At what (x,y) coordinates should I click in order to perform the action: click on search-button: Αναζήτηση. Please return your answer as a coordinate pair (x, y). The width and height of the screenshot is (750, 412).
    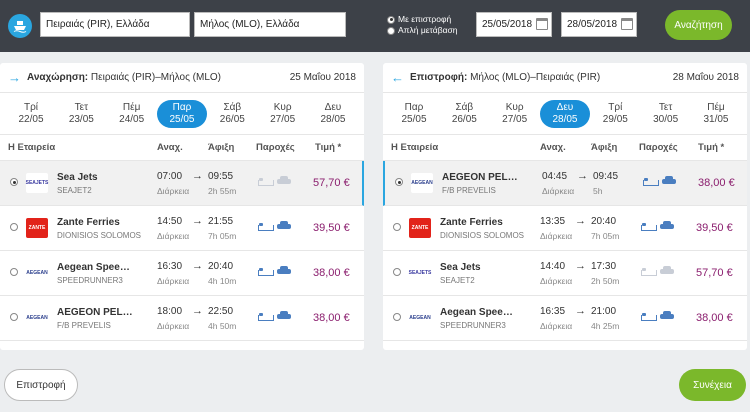
    Looking at the image, I should click on (698, 25).